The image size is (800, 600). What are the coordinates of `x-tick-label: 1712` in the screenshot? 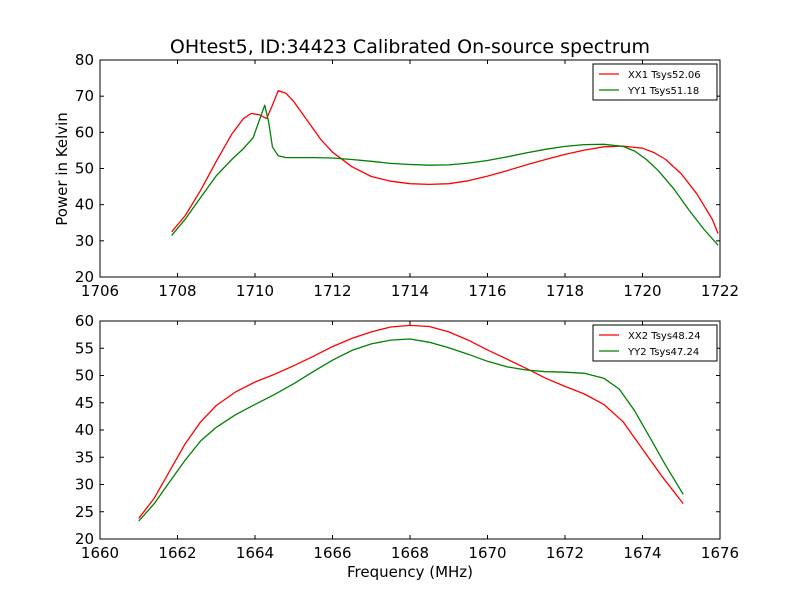 It's located at (332, 291).